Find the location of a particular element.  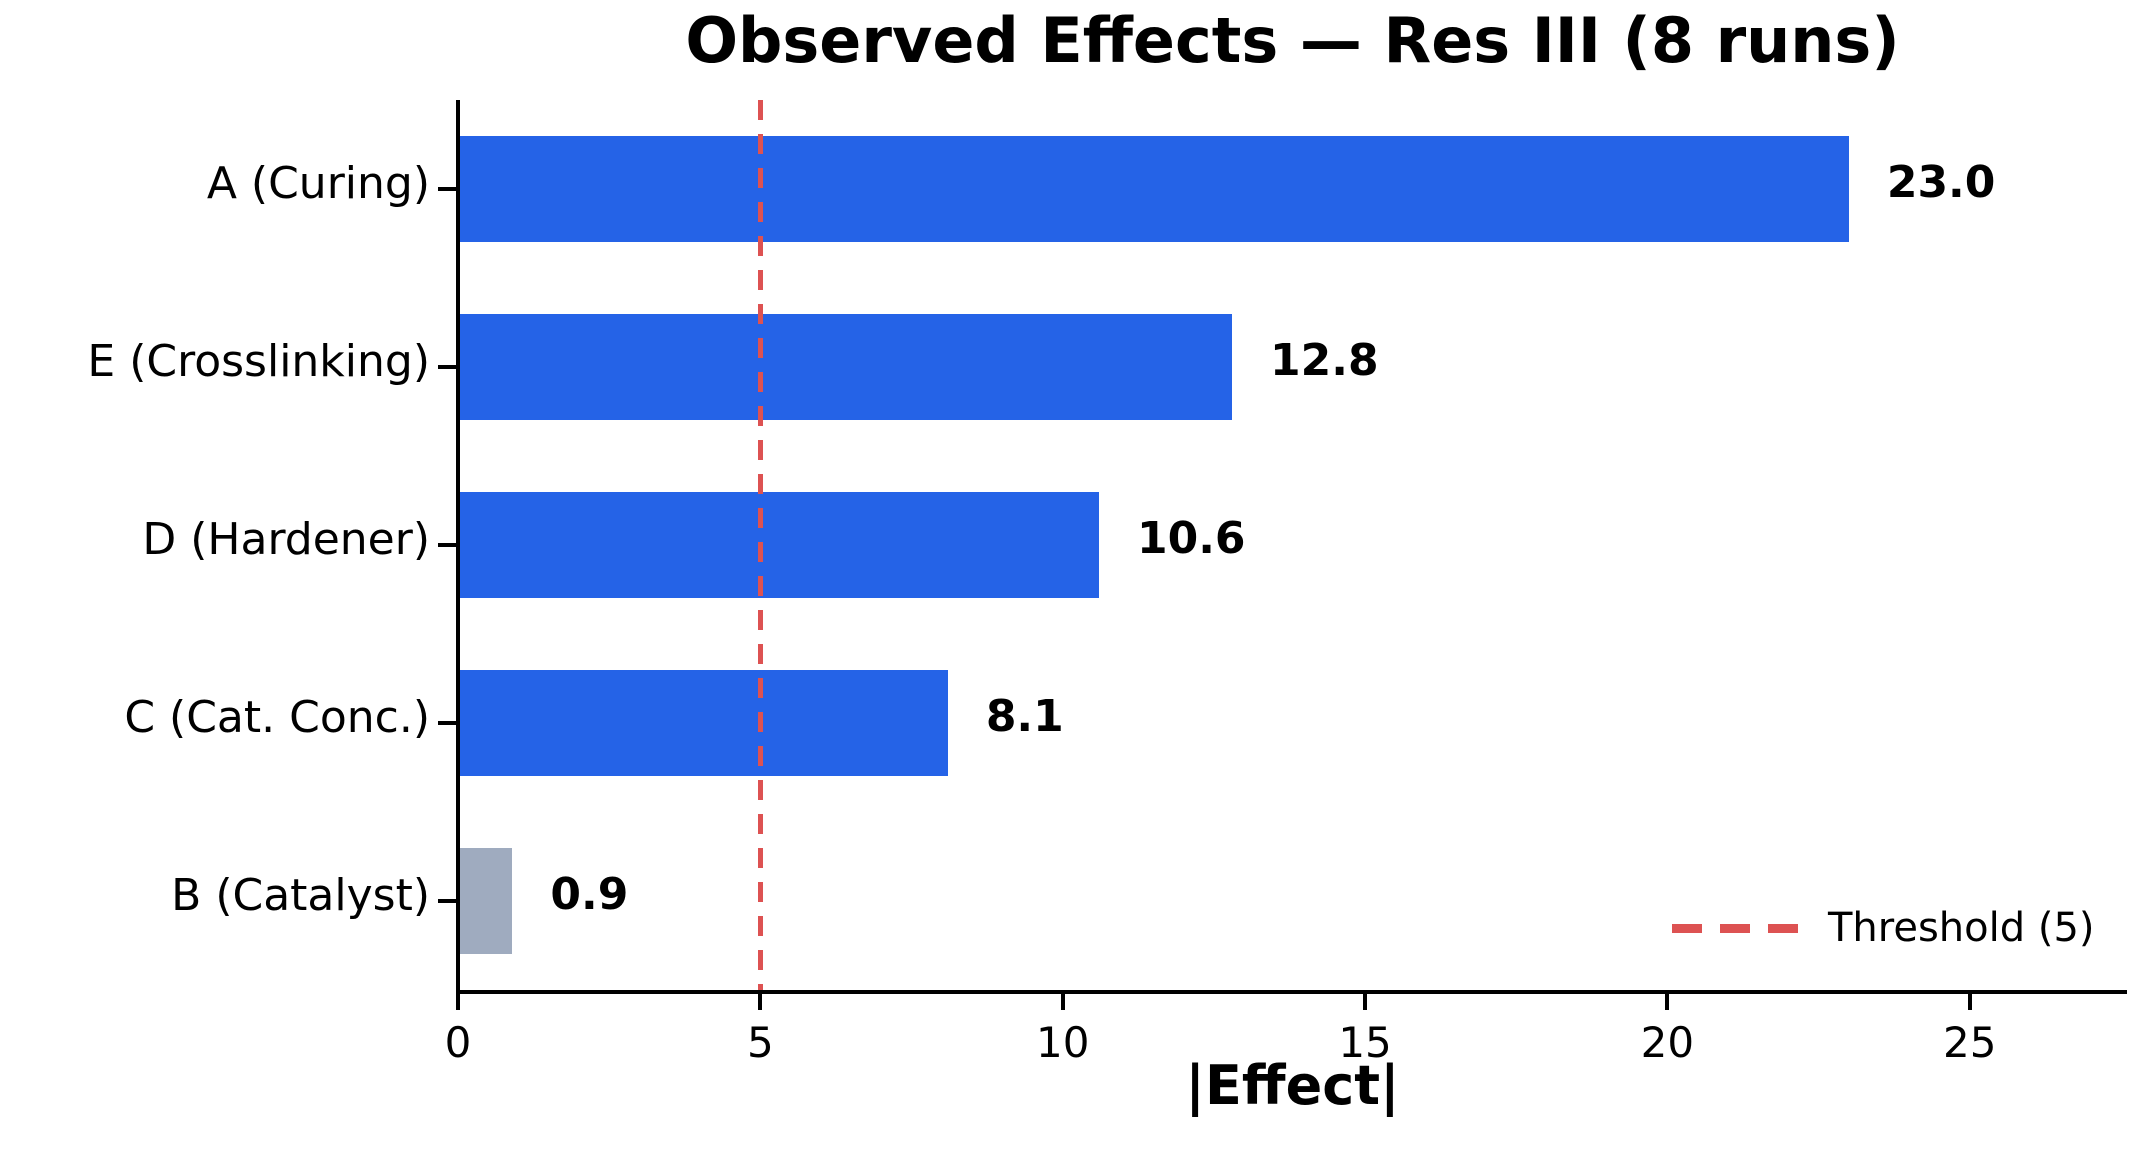

x-tick-label: 25 is located at coordinates (1970, 1042).